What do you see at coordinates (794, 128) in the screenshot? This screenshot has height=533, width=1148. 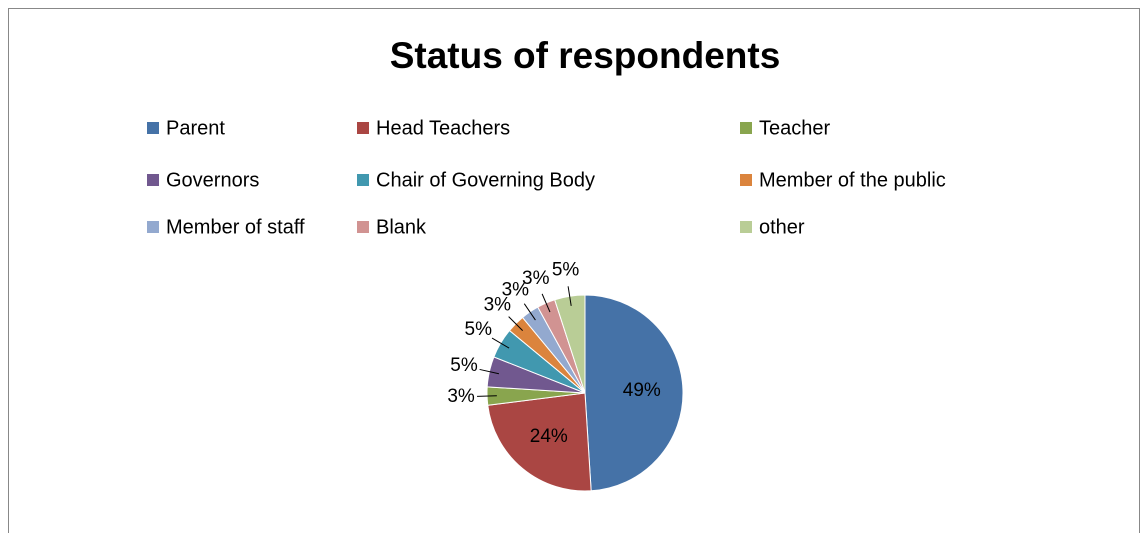 I see `legend-label: Teacher` at bounding box center [794, 128].